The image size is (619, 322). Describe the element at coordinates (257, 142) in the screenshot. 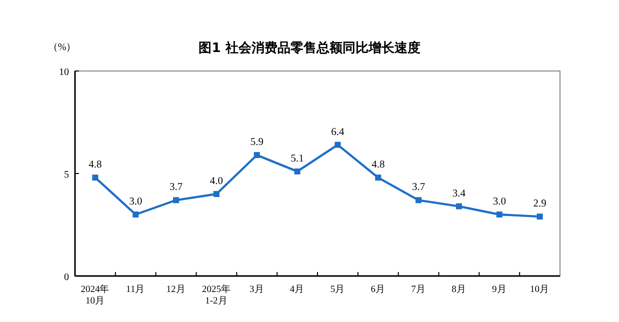

I see `data-label: 5.9` at that location.